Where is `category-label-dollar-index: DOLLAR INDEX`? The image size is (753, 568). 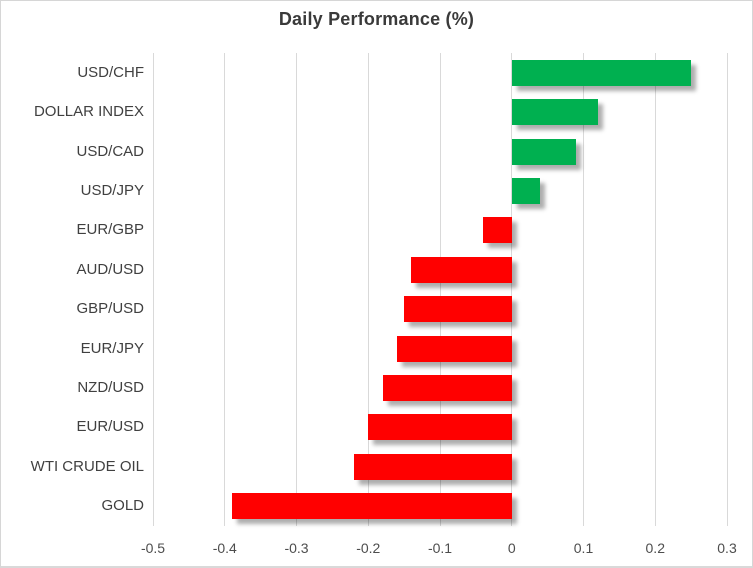
category-label-dollar-index: DOLLAR INDEX is located at coordinates (88, 112).